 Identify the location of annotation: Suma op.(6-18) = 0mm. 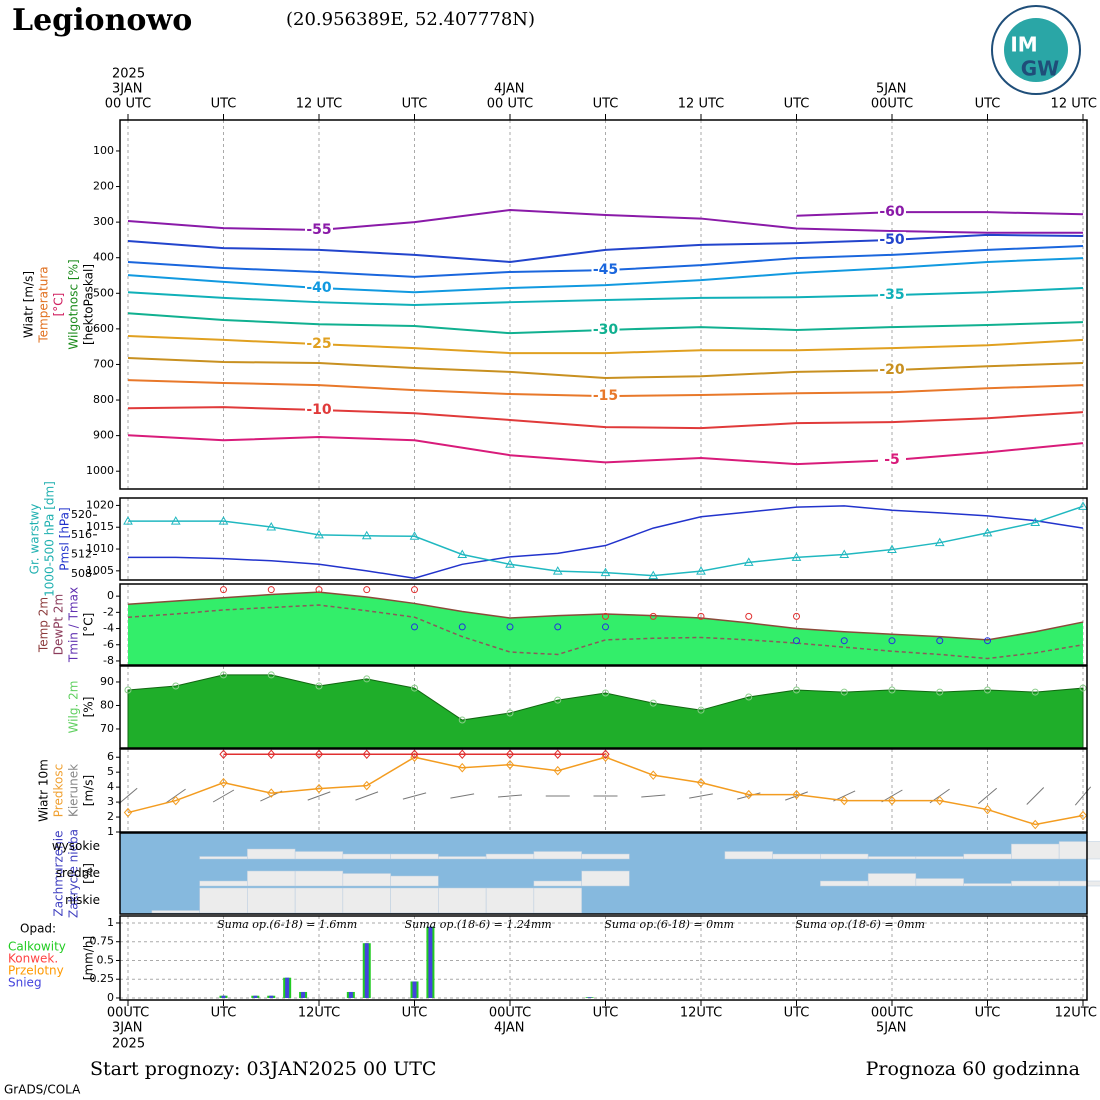
(669, 924).